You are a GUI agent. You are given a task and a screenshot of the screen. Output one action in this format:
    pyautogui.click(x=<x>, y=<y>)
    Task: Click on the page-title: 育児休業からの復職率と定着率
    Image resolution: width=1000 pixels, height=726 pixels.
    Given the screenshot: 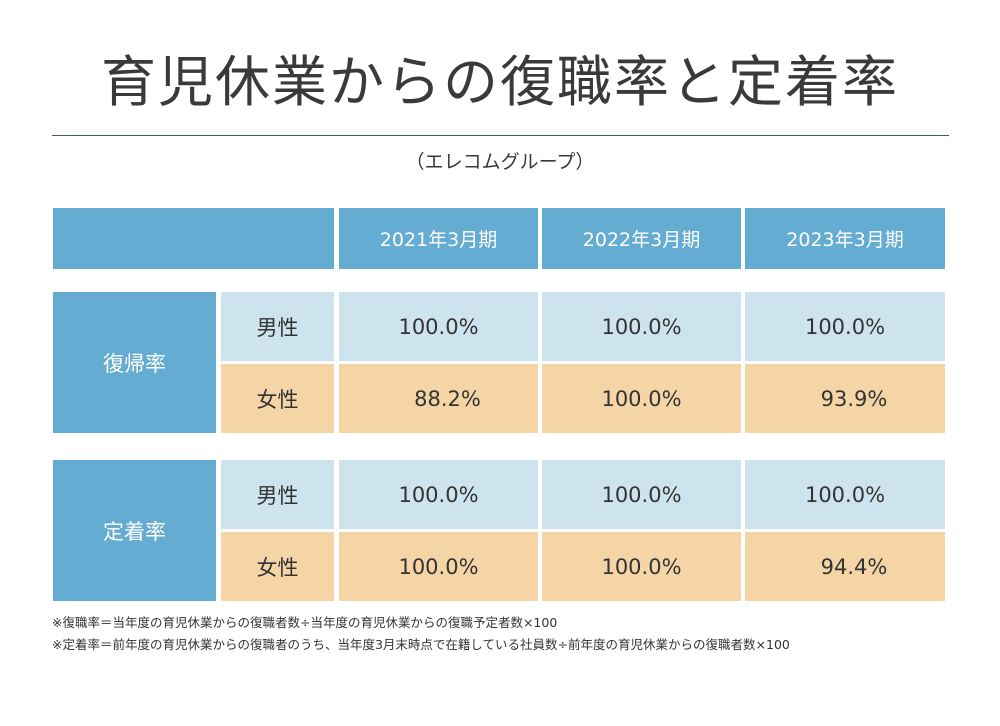 What is the action you would take?
    pyautogui.click(x=499, y=82)
    